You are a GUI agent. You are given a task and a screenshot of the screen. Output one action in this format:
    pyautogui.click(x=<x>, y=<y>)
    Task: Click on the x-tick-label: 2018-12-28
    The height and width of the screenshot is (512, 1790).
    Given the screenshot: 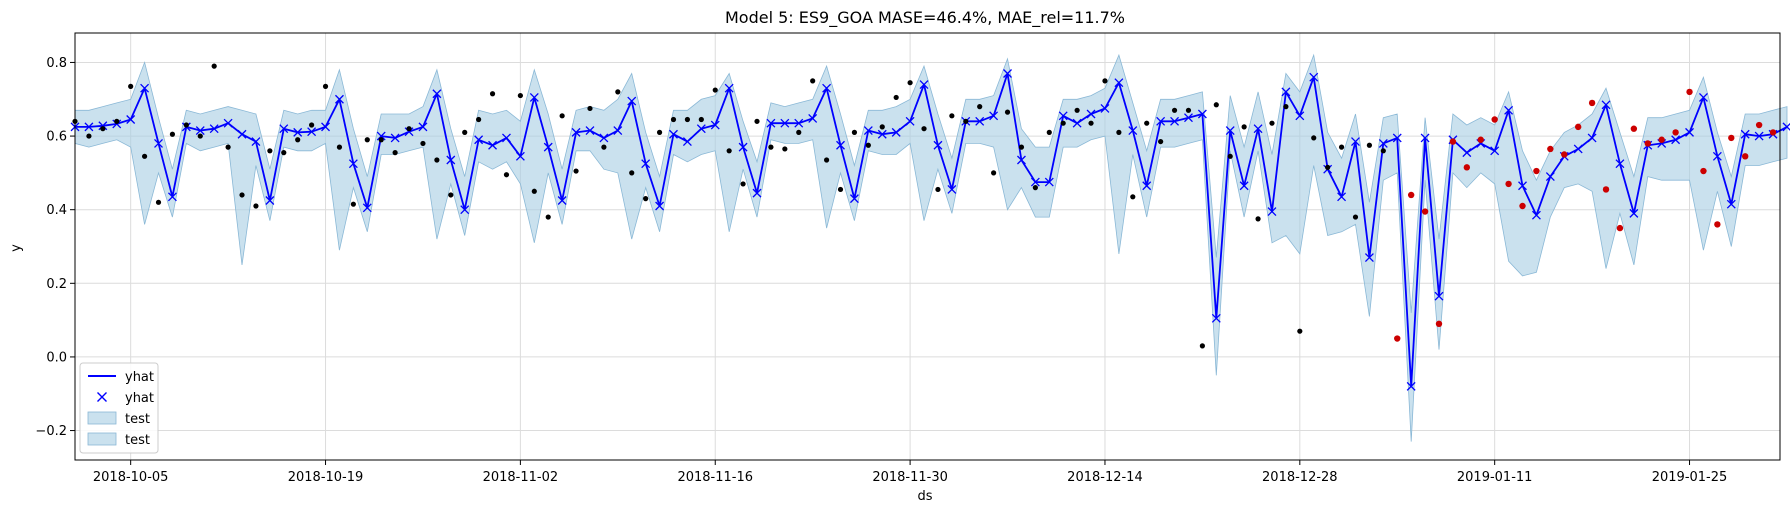 What is the action you would take?
    pyautogui.click(x=1300, y=477)
    